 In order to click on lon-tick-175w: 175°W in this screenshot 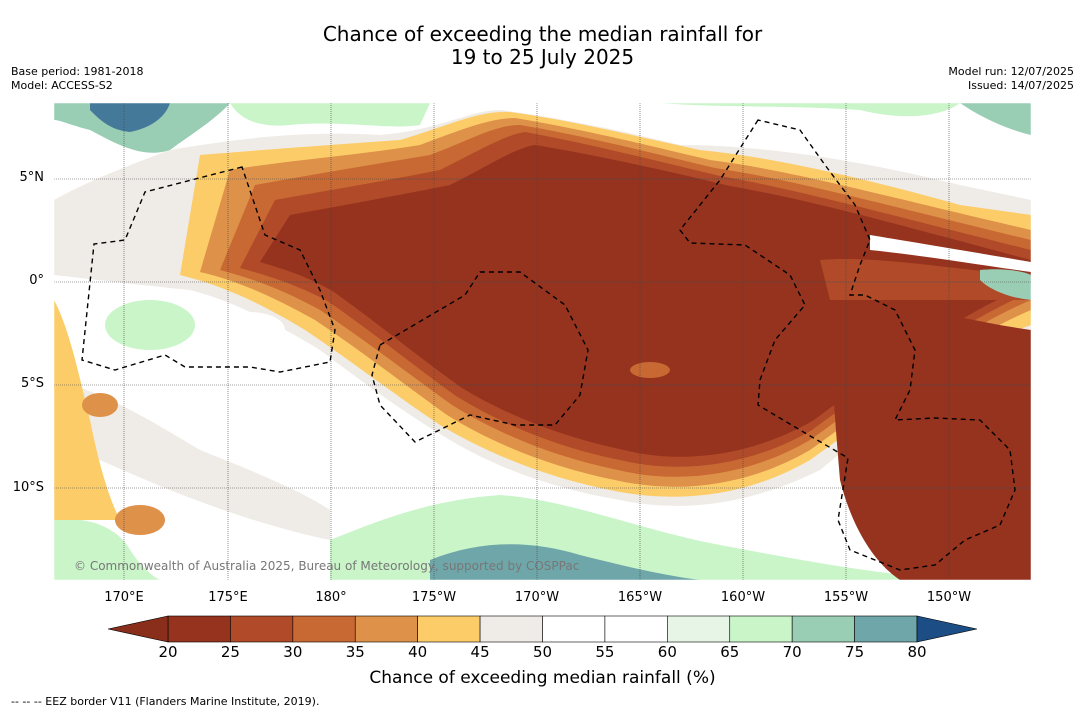, I will do `click(434, 597)`.